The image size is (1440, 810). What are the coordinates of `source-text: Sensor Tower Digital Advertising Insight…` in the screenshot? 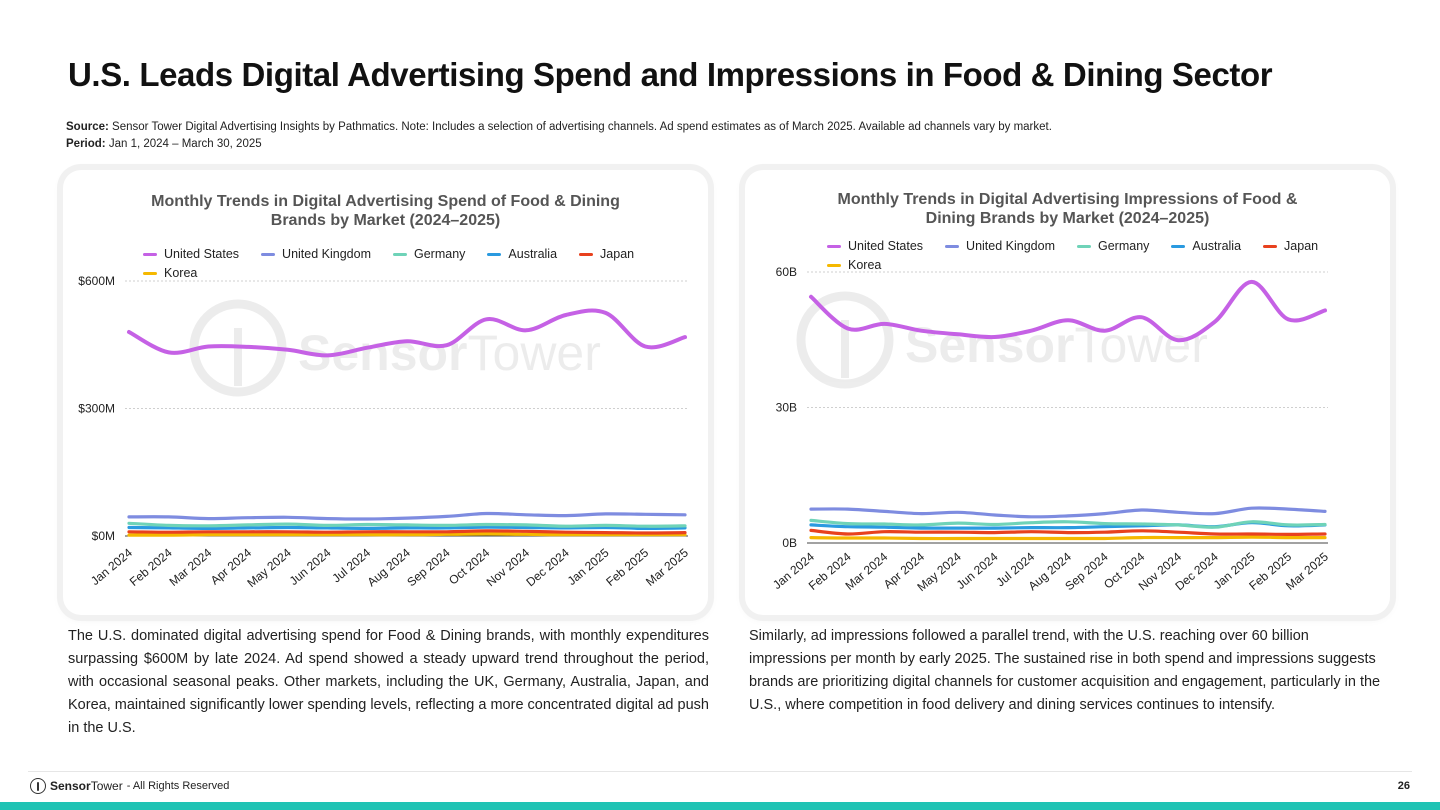 It's located at (582, 127).